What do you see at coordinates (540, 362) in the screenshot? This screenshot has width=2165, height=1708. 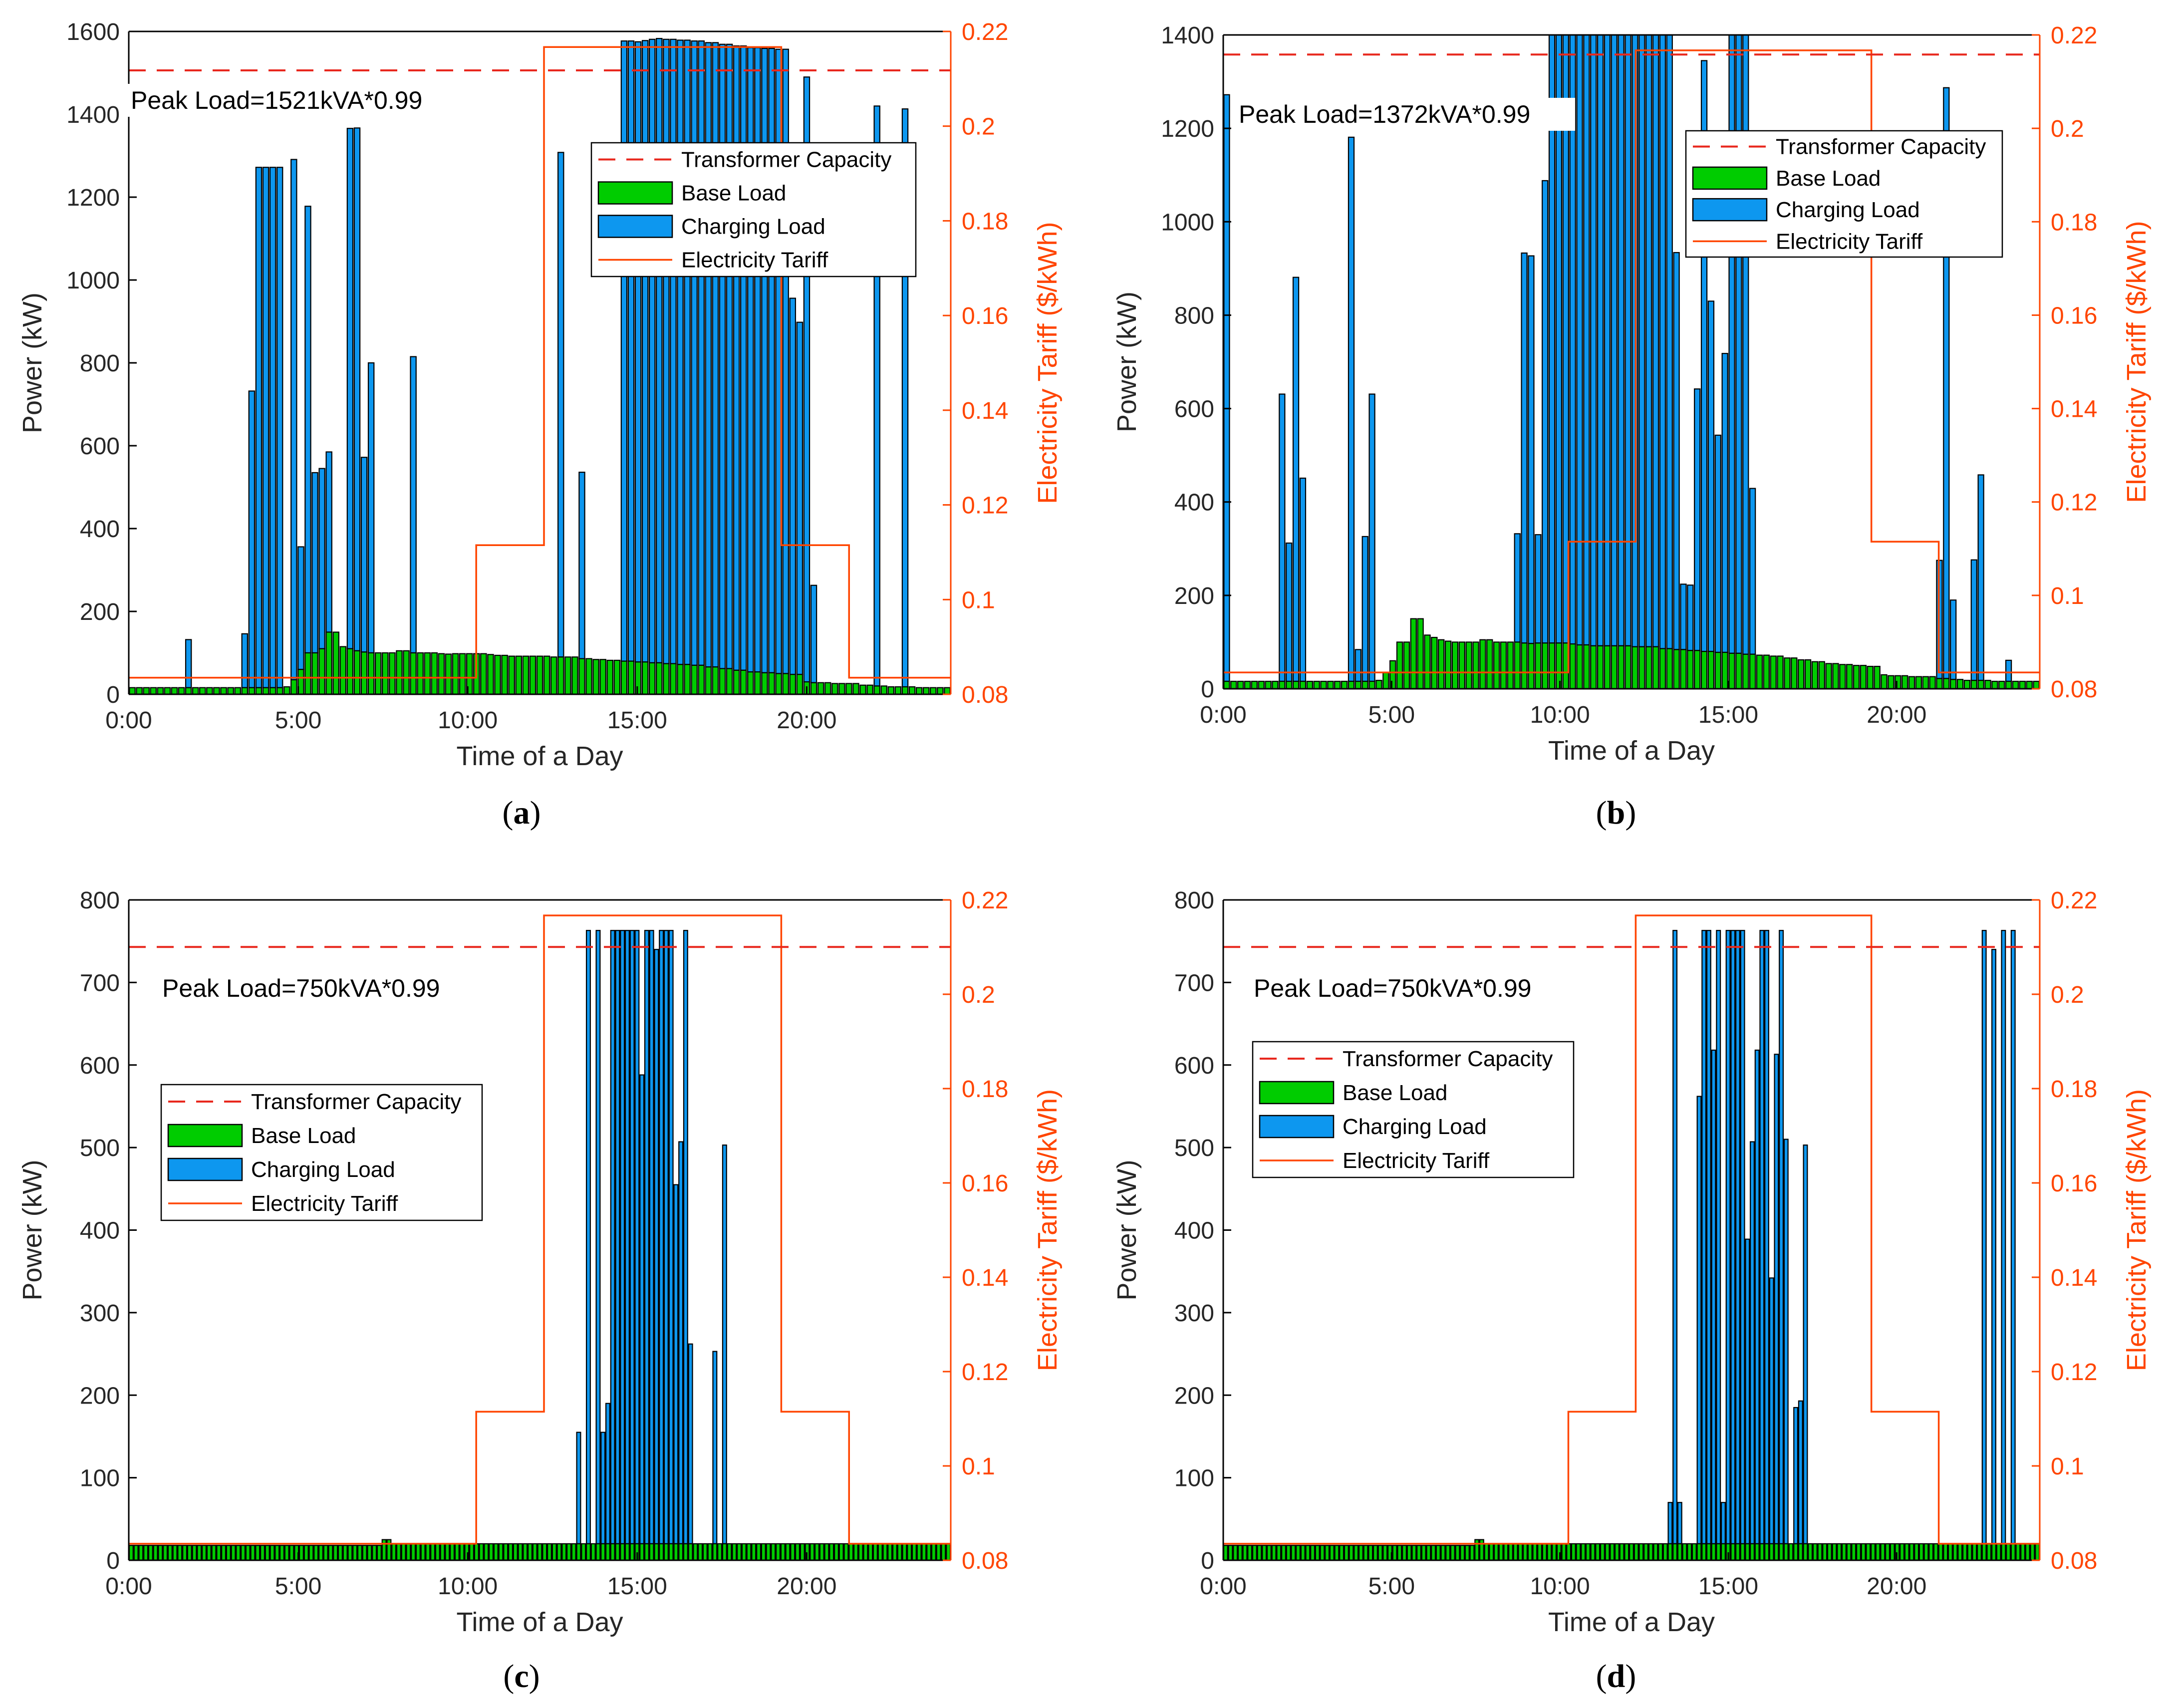 I see `electricity-tariff-line` at bounding box center [540, 362].